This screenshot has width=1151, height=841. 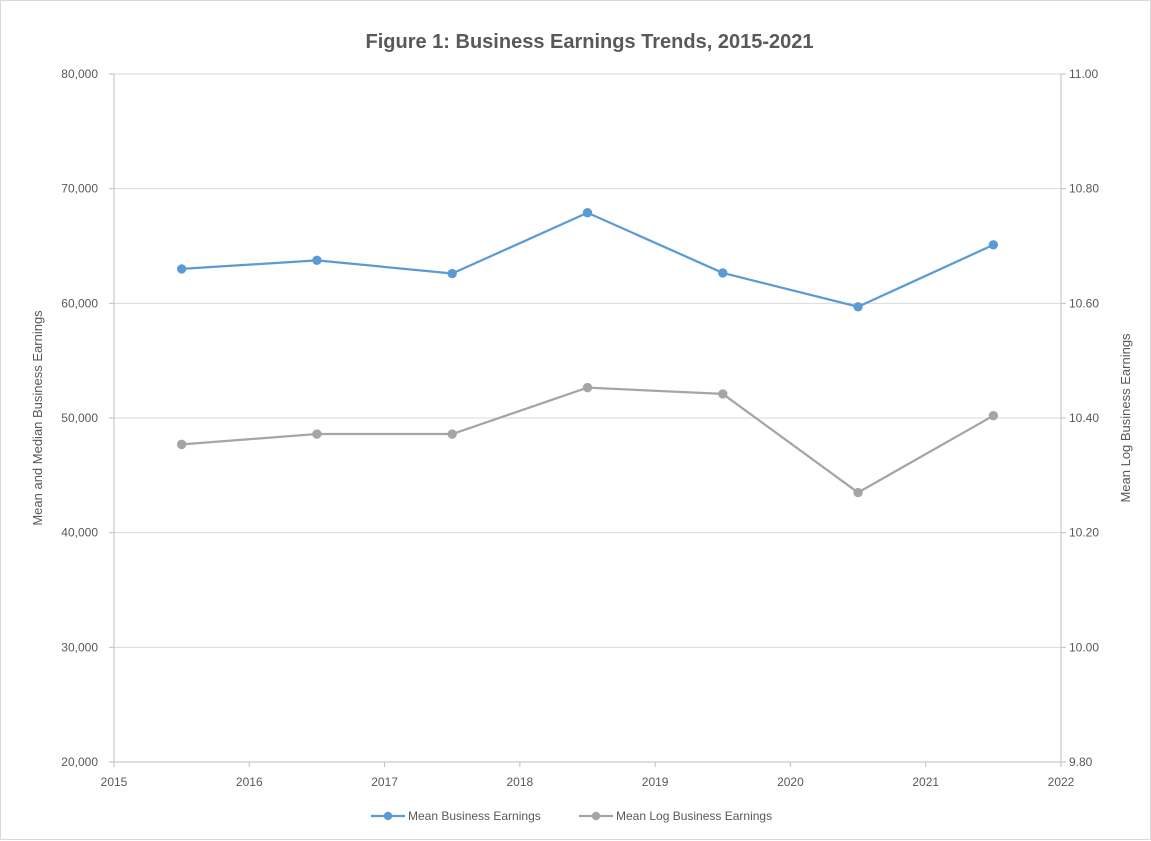 I want to click on x-tick-label: 2017, so click(x=384, y=782).